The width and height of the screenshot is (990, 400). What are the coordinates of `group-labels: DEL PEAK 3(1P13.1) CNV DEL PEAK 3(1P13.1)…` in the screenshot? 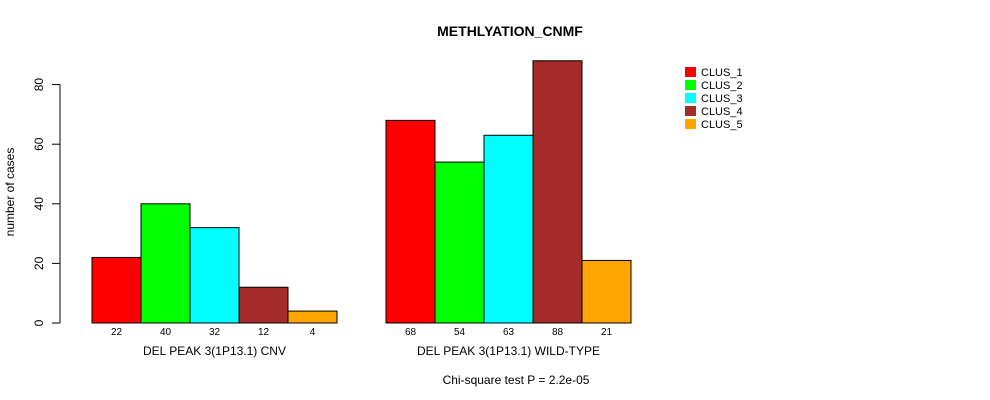 It's located at (371, 351).